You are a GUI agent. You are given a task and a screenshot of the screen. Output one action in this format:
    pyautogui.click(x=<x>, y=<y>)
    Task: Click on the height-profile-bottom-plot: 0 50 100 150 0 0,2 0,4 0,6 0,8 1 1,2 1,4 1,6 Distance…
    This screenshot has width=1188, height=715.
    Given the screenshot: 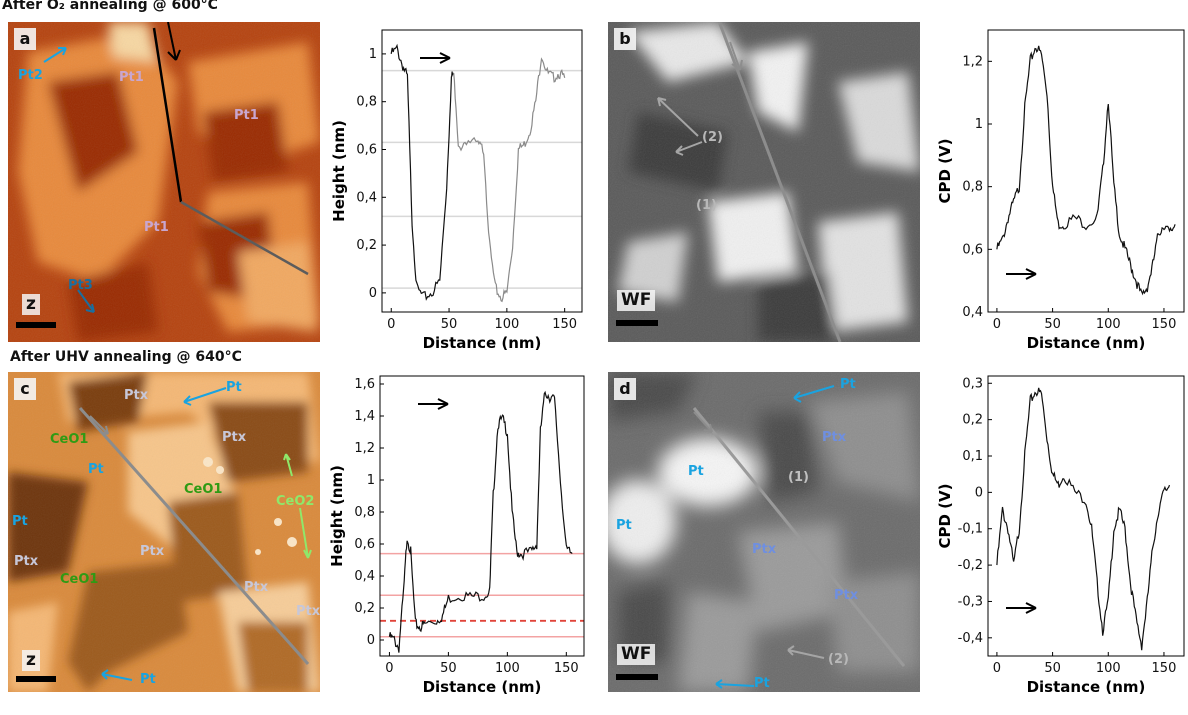 What is the action you would take?
    pyautogui.click(x=459, y=538)
    